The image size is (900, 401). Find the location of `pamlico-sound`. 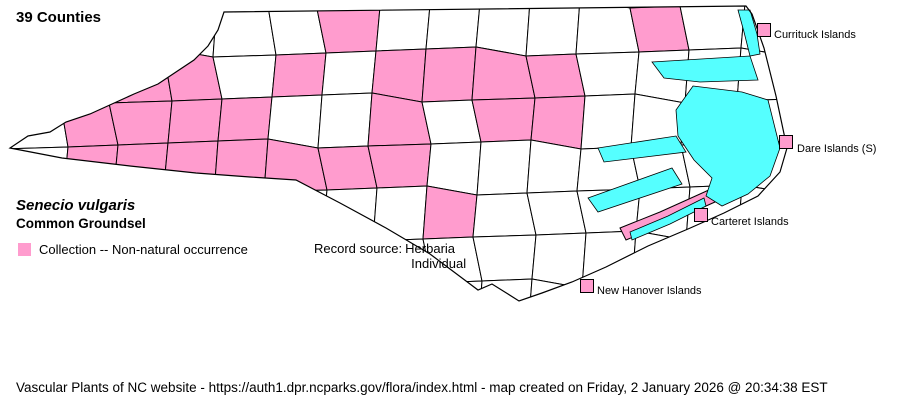

pamlico-sound is located at coordinates (728, 146).